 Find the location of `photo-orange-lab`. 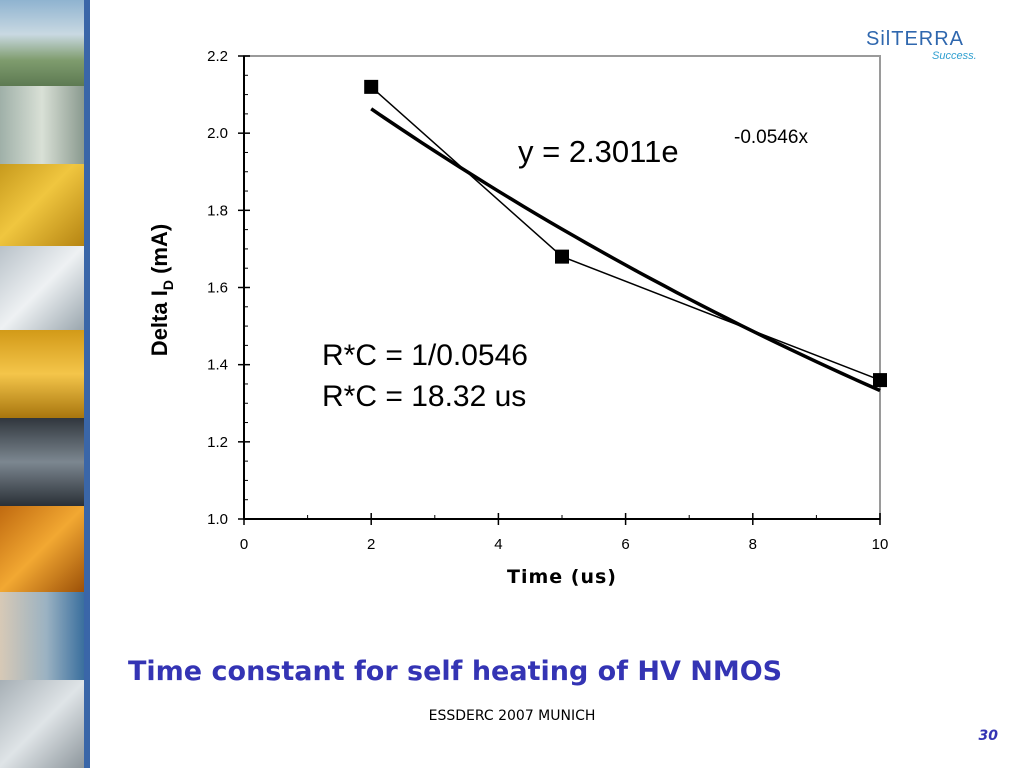

photo-orange-lab is located at coordinates (42, 549).